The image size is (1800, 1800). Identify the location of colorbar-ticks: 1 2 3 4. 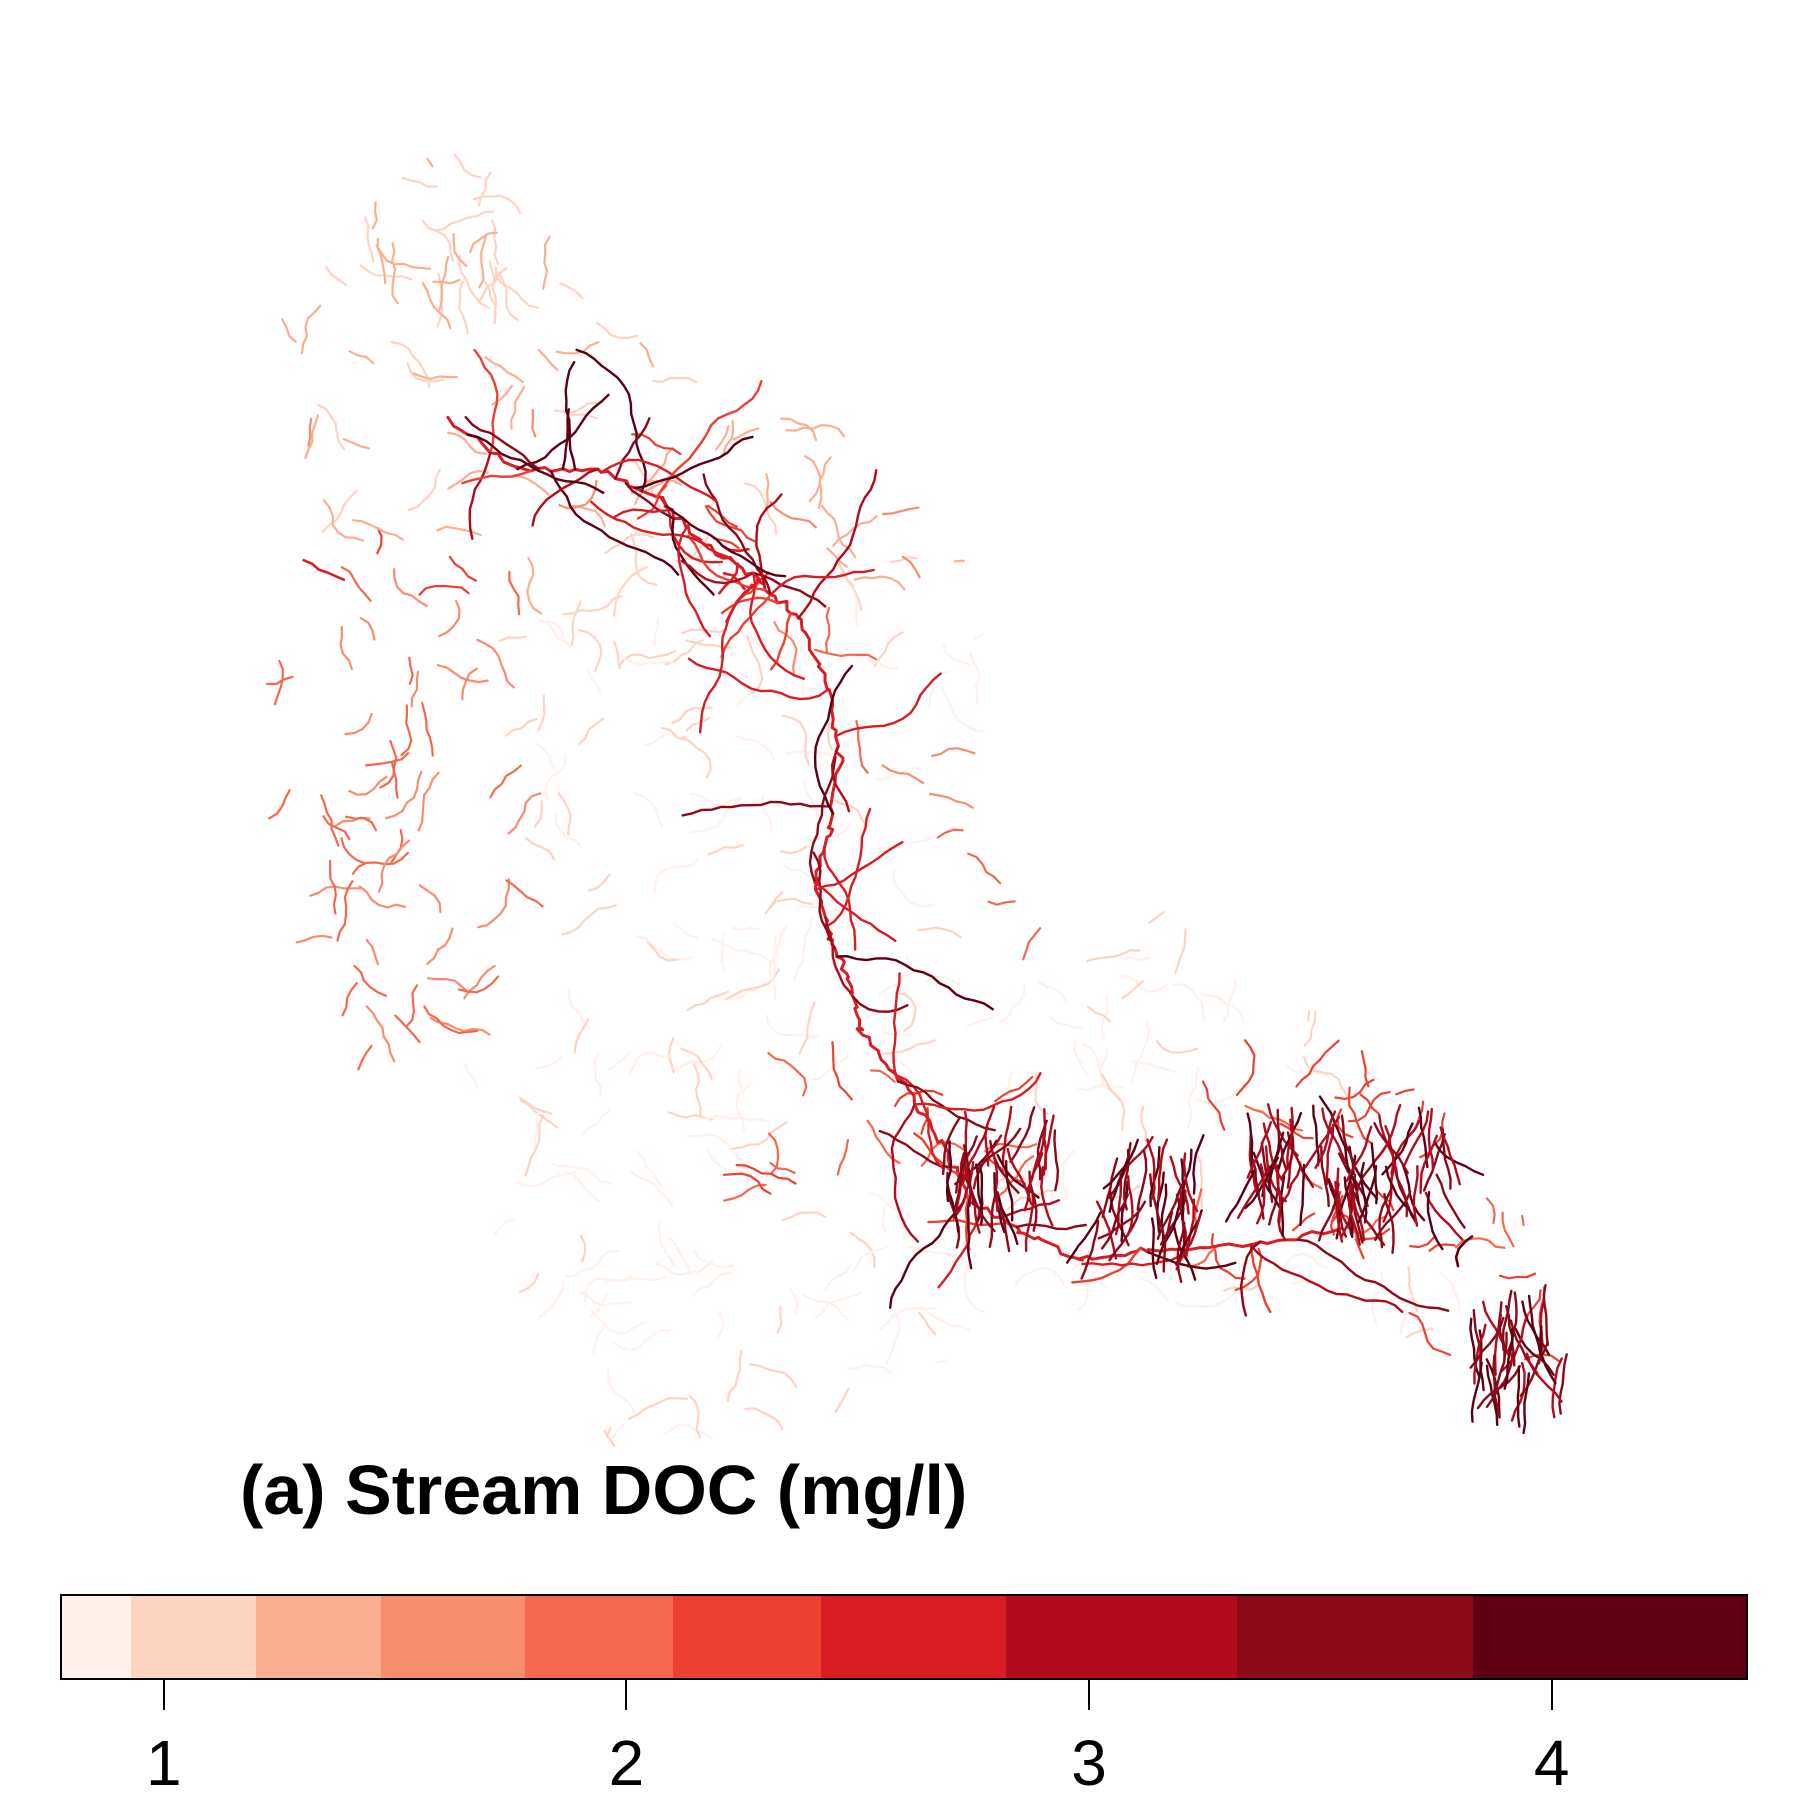
(904, 1740).